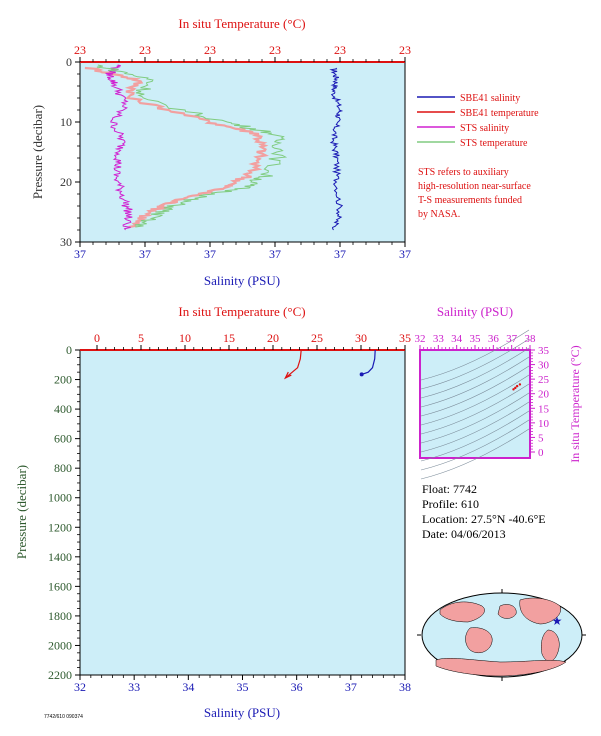 Image resolution: width=601 pixels, height=736 pixels. I want to click on tick-label: 800, so click(63, 468).